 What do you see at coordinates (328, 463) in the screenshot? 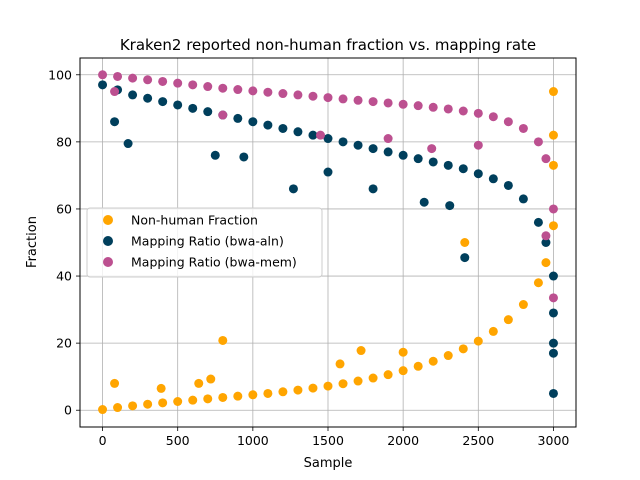
I see `x-axis-label: Sample` at bounding box center [328, 463].